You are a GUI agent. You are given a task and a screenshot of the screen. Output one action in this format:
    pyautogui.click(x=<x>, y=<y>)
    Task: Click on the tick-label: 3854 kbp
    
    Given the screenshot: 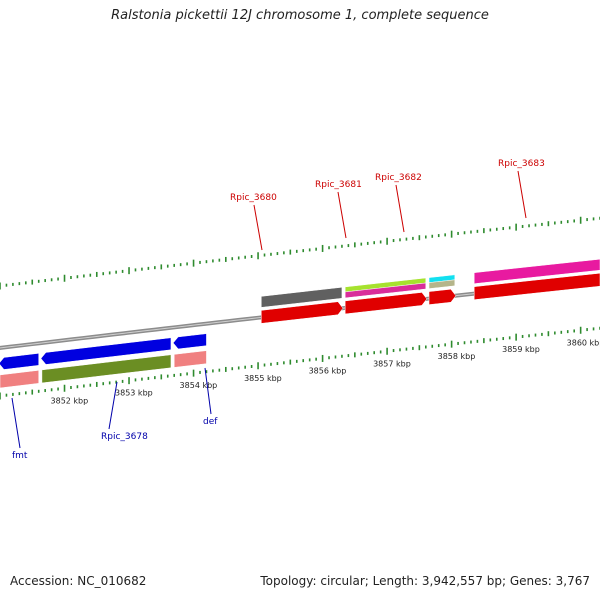 What is the action you would take?
    pyautogui.click(x=199, y=385)
    